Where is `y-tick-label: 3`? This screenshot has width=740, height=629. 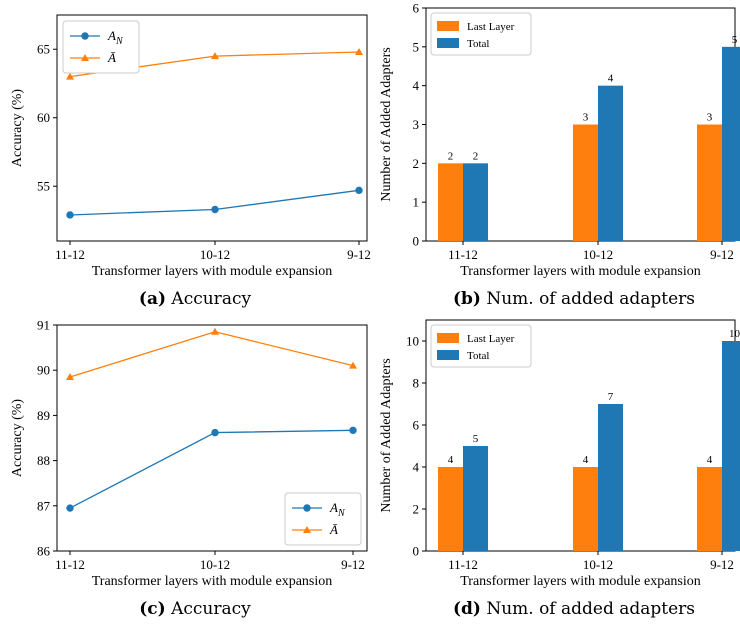 y-tick-label: 3 is located at coordinates (416, 124).